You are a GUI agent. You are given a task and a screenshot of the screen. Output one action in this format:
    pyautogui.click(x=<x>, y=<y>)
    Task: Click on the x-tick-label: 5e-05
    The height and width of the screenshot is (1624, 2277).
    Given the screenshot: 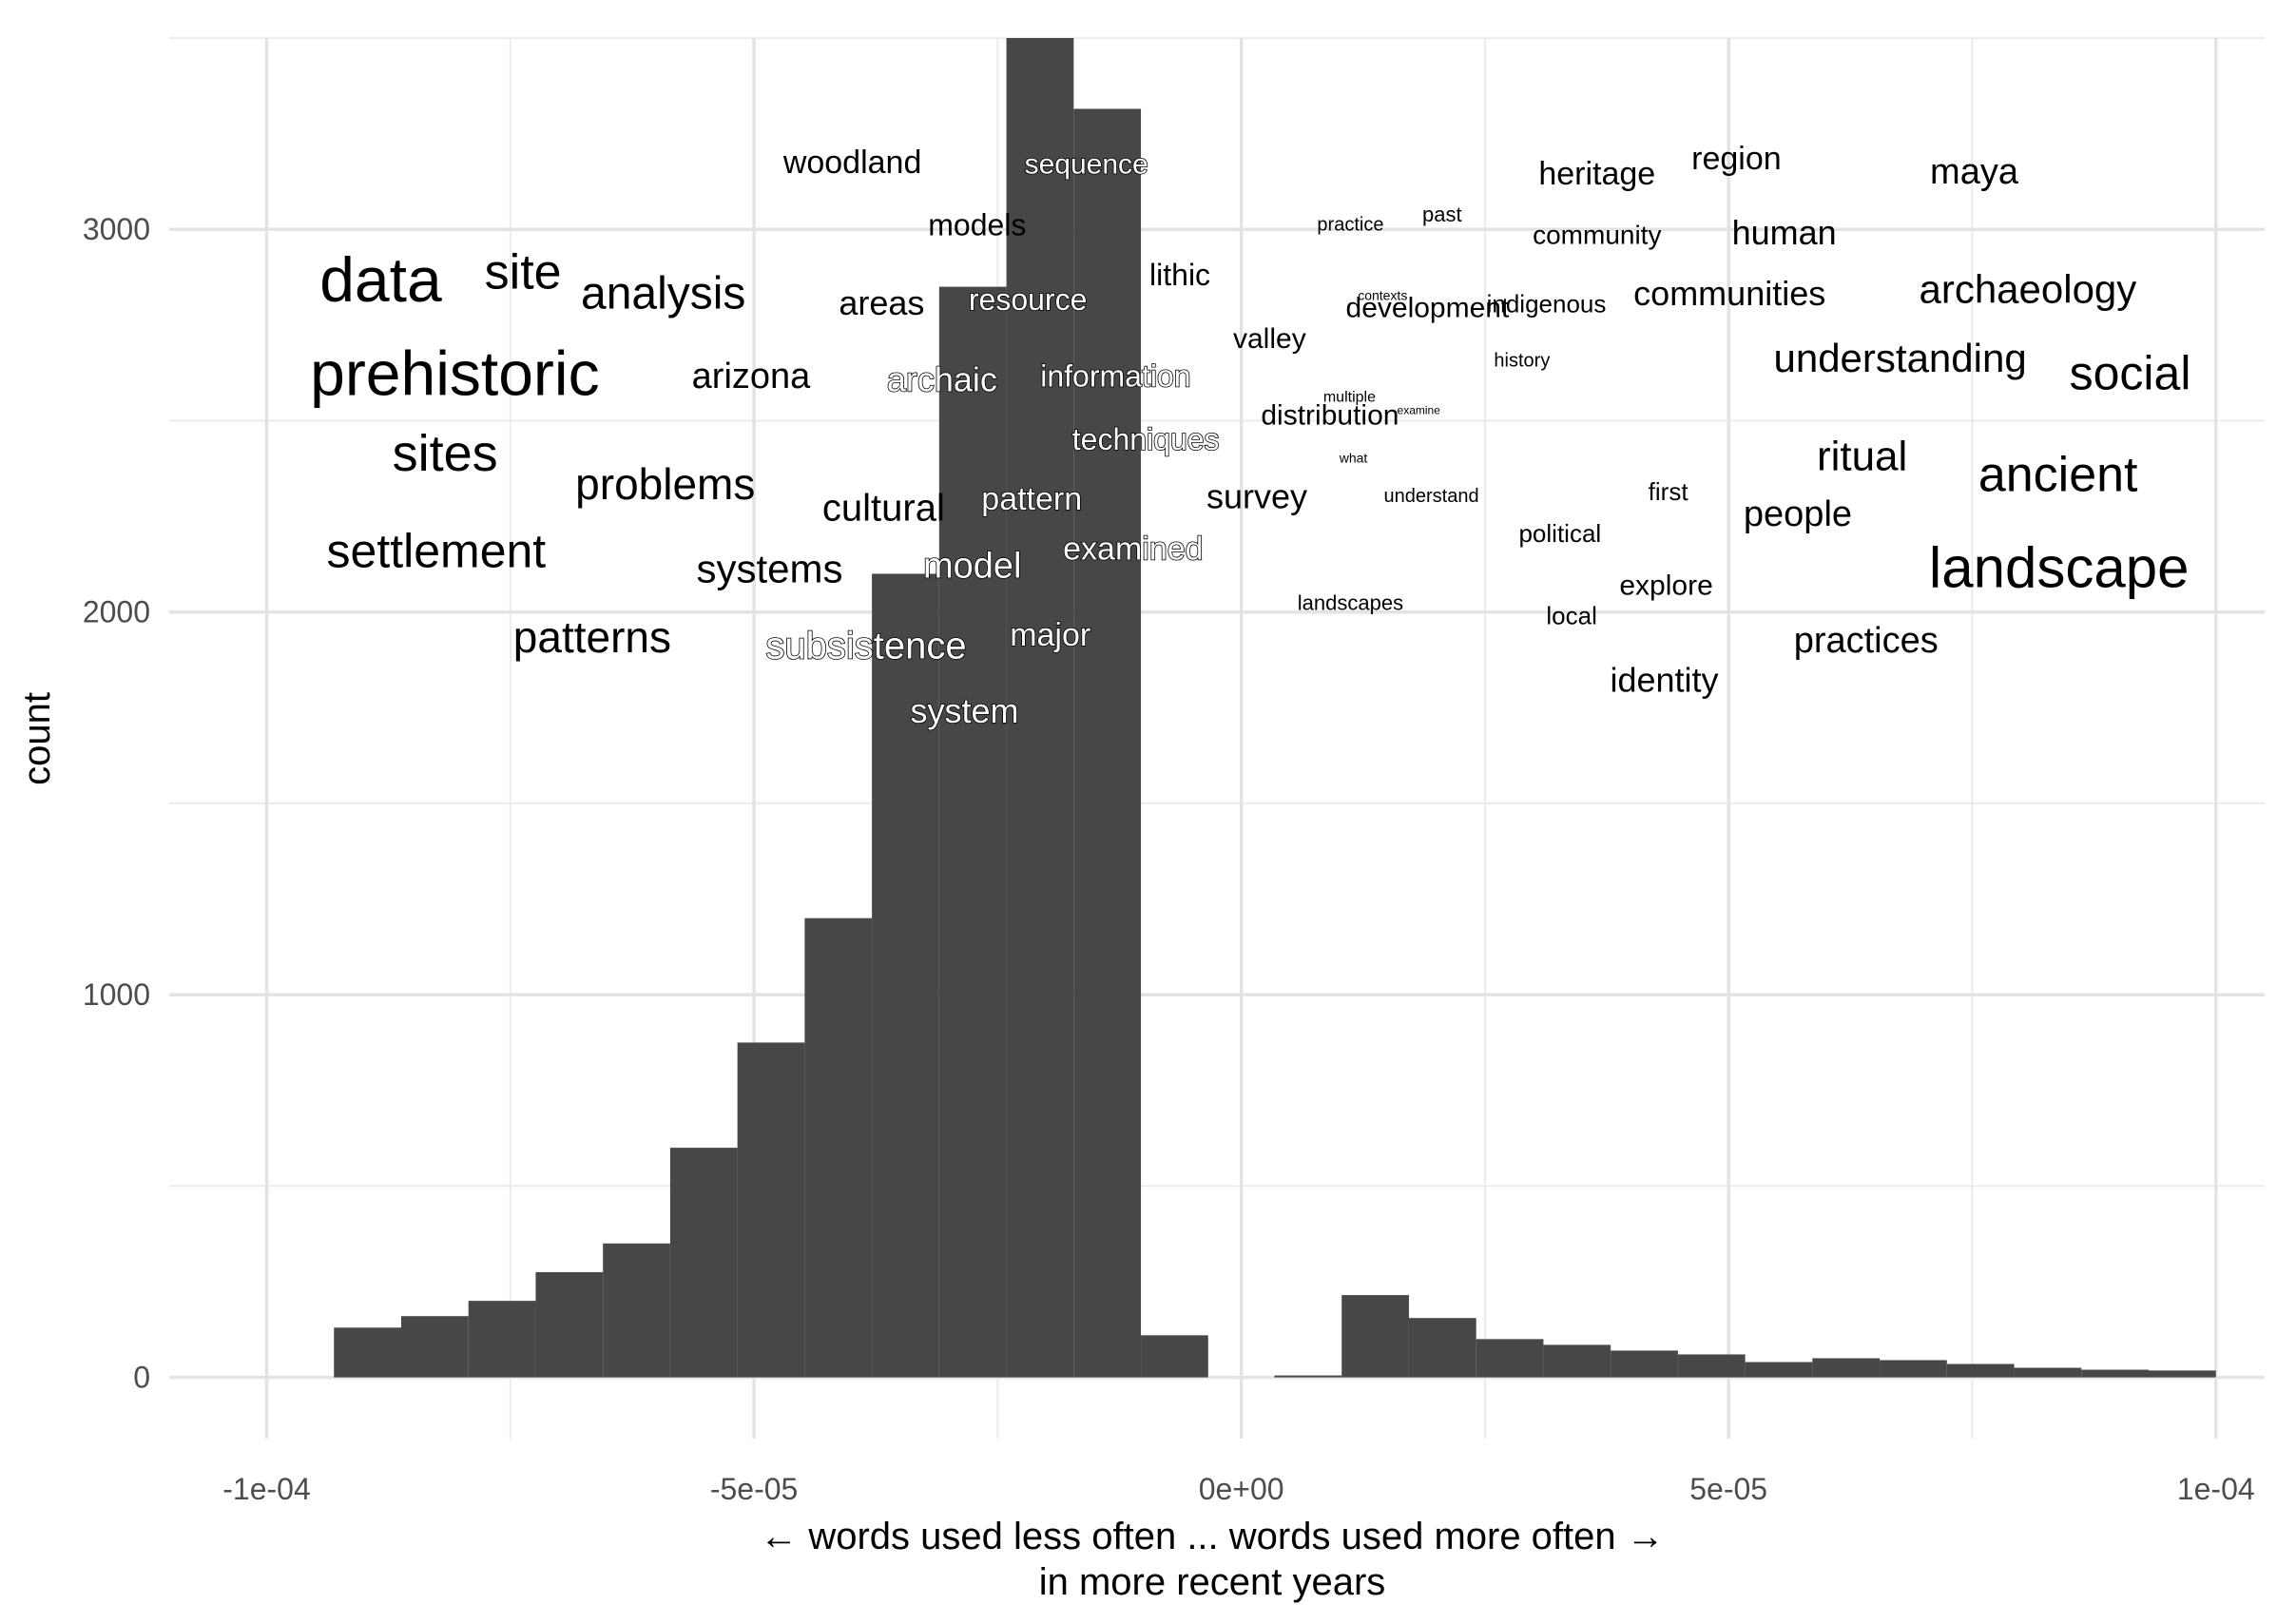 What is the action you would take?
    pyautogui.click(x=1728, y=1489)
    